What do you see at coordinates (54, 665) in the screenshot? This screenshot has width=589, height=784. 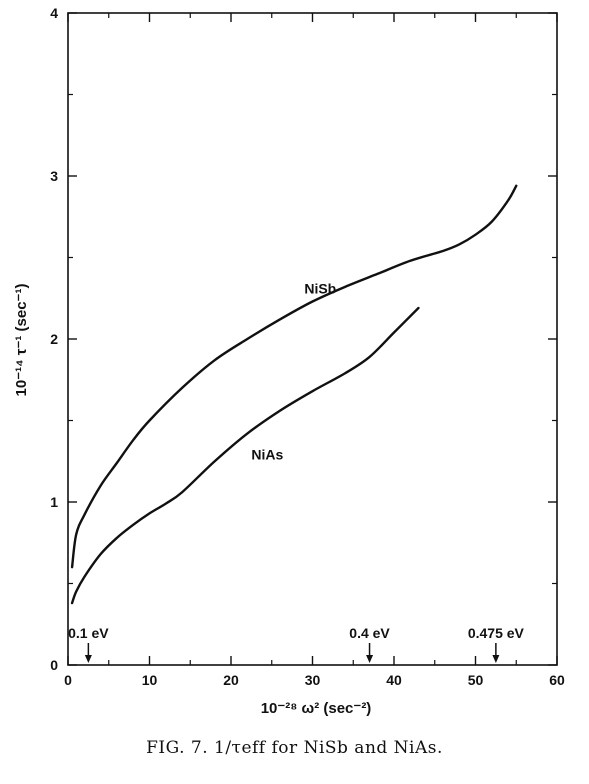 I see `y-tick-label: 0` at bounding box center [54, 665].